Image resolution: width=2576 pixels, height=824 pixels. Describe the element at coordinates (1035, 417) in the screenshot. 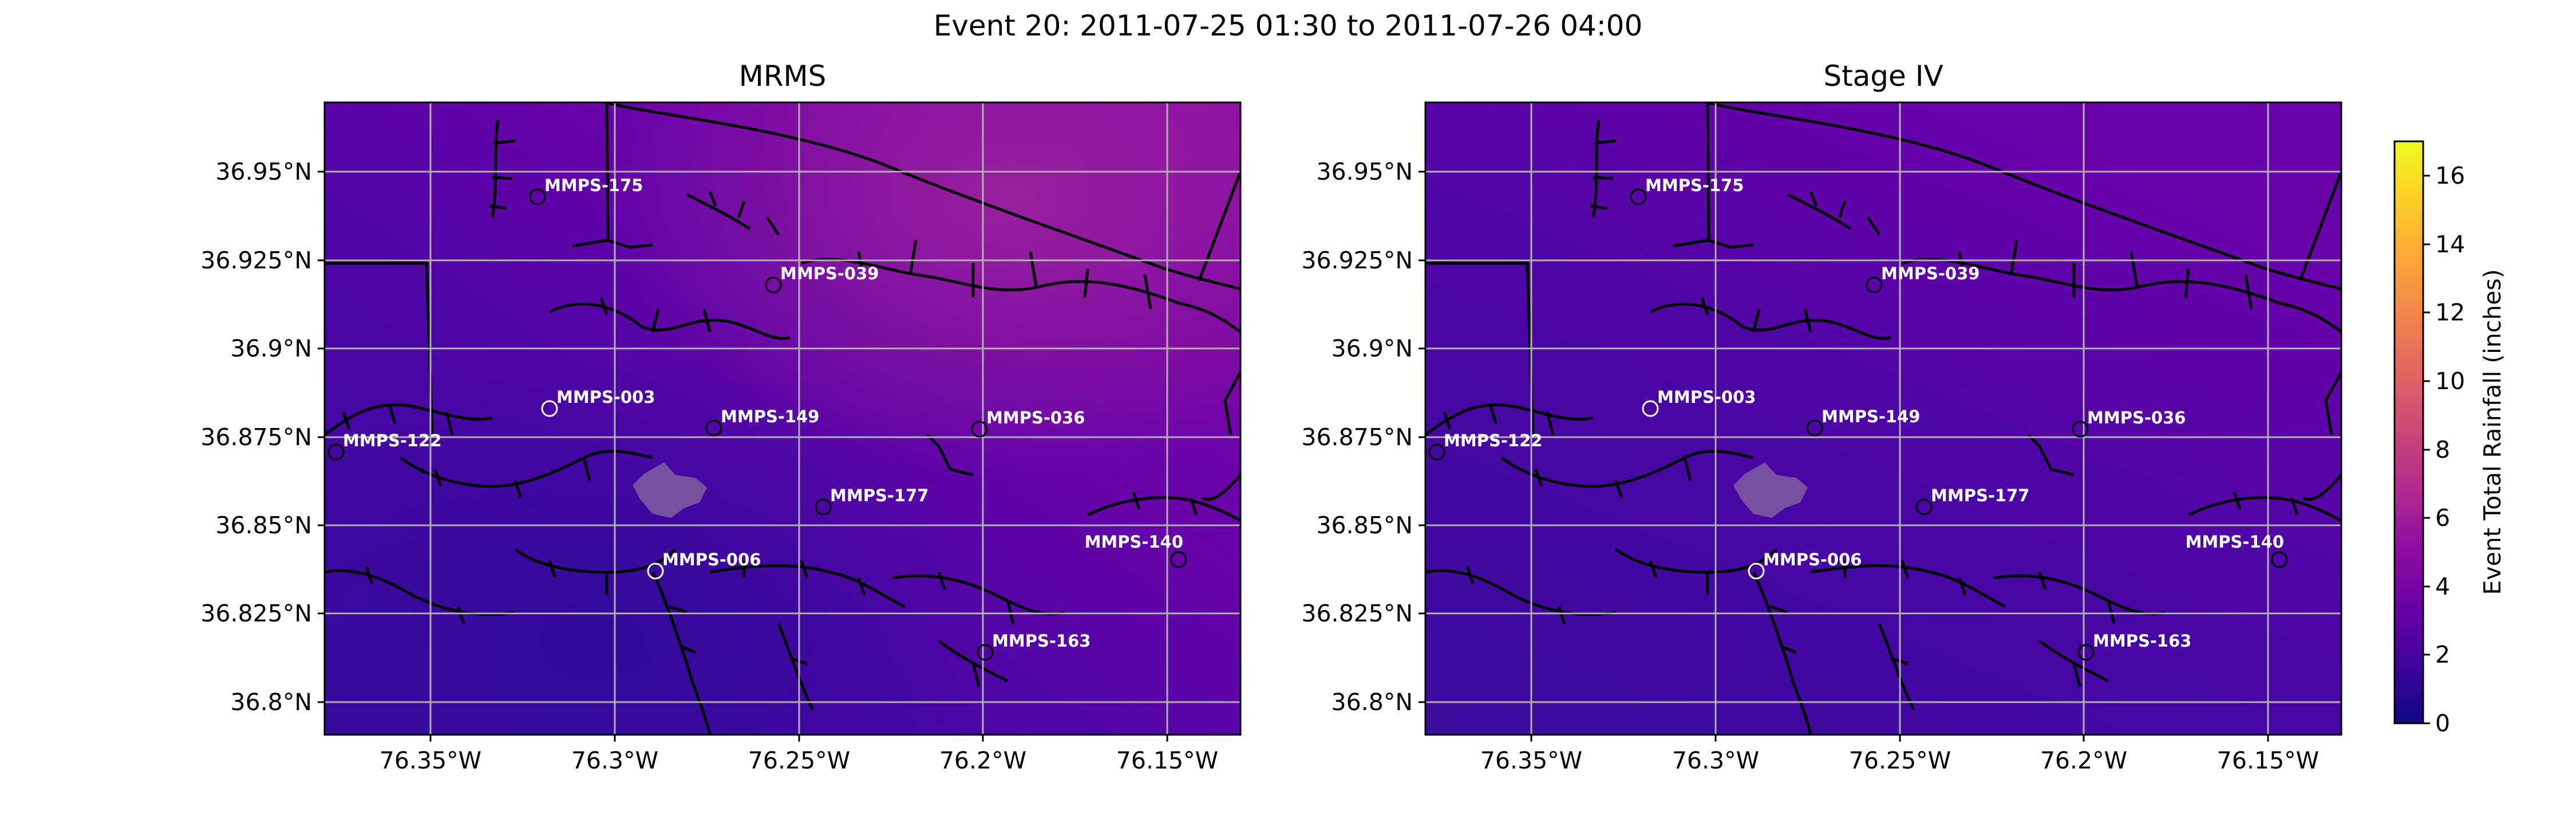

I see `mrms-station-label-4: MMPS-036` at that location.